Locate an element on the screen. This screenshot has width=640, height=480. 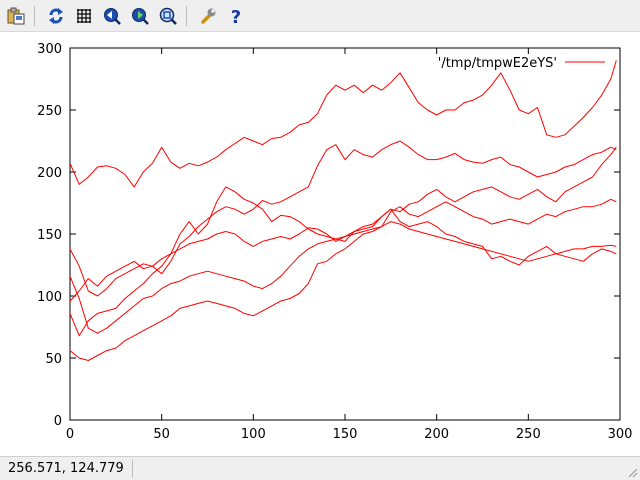
y-tick-label: 150 is located at coordinates (49, 235).